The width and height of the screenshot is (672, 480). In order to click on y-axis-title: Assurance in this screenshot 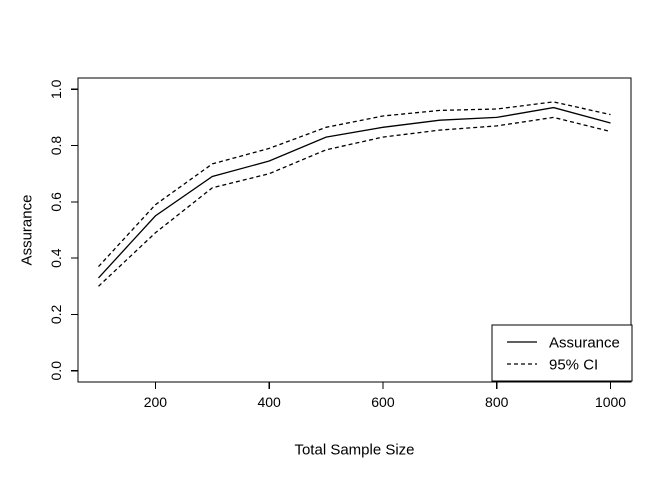, I will do `click(26, 230)`.